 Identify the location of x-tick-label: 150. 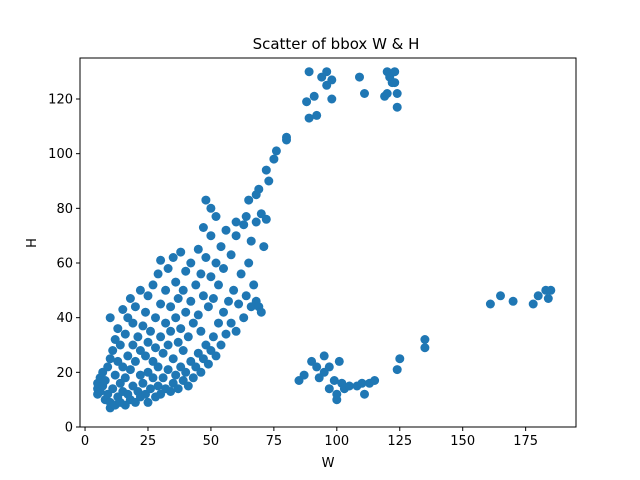
(462, 441).